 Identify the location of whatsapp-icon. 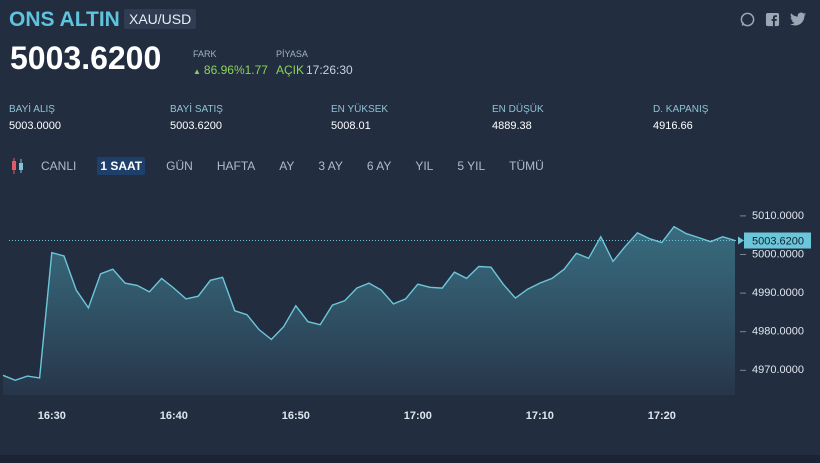
(747, 19).